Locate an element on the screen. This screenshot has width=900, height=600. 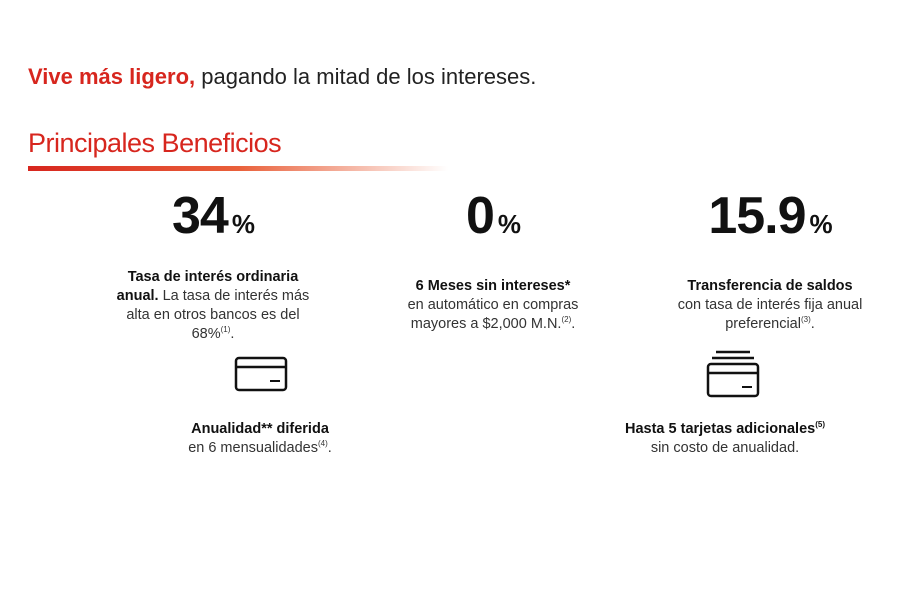
headline-highlight: Vive más ligero, is located at coordinates (112, 76).